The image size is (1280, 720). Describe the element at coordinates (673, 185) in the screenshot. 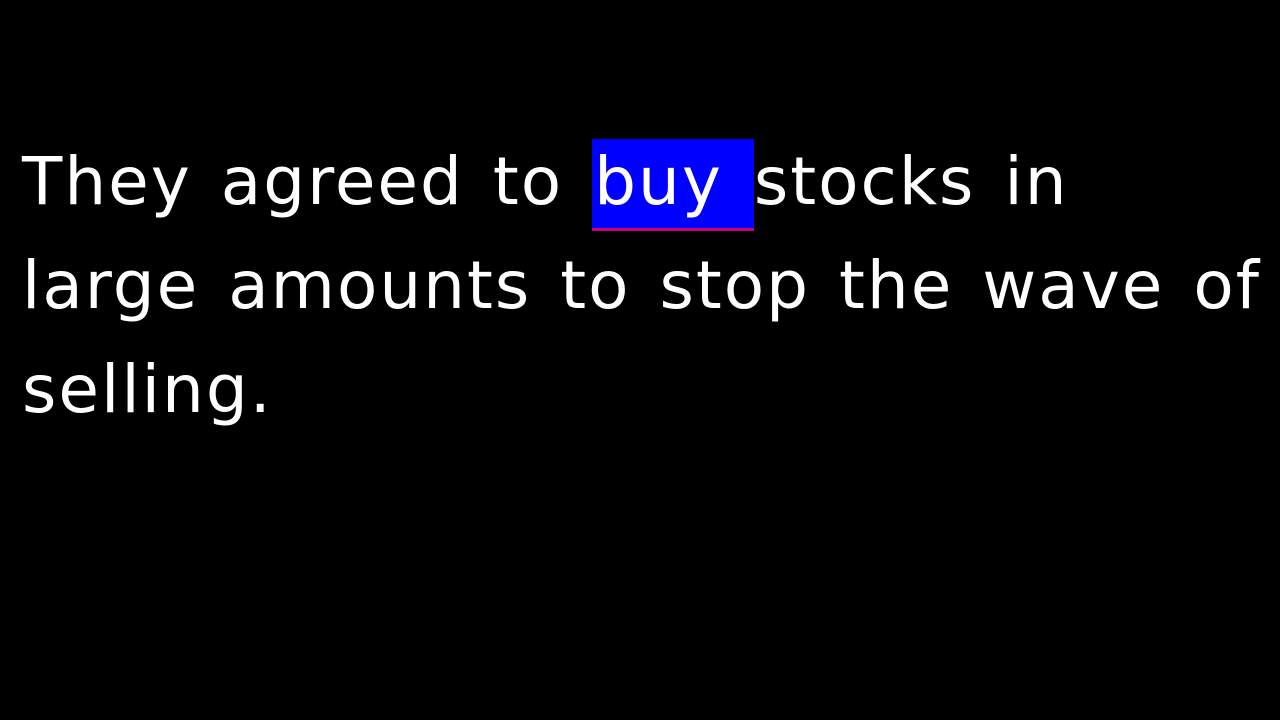

I see `highlighted-word: buy` at that location.